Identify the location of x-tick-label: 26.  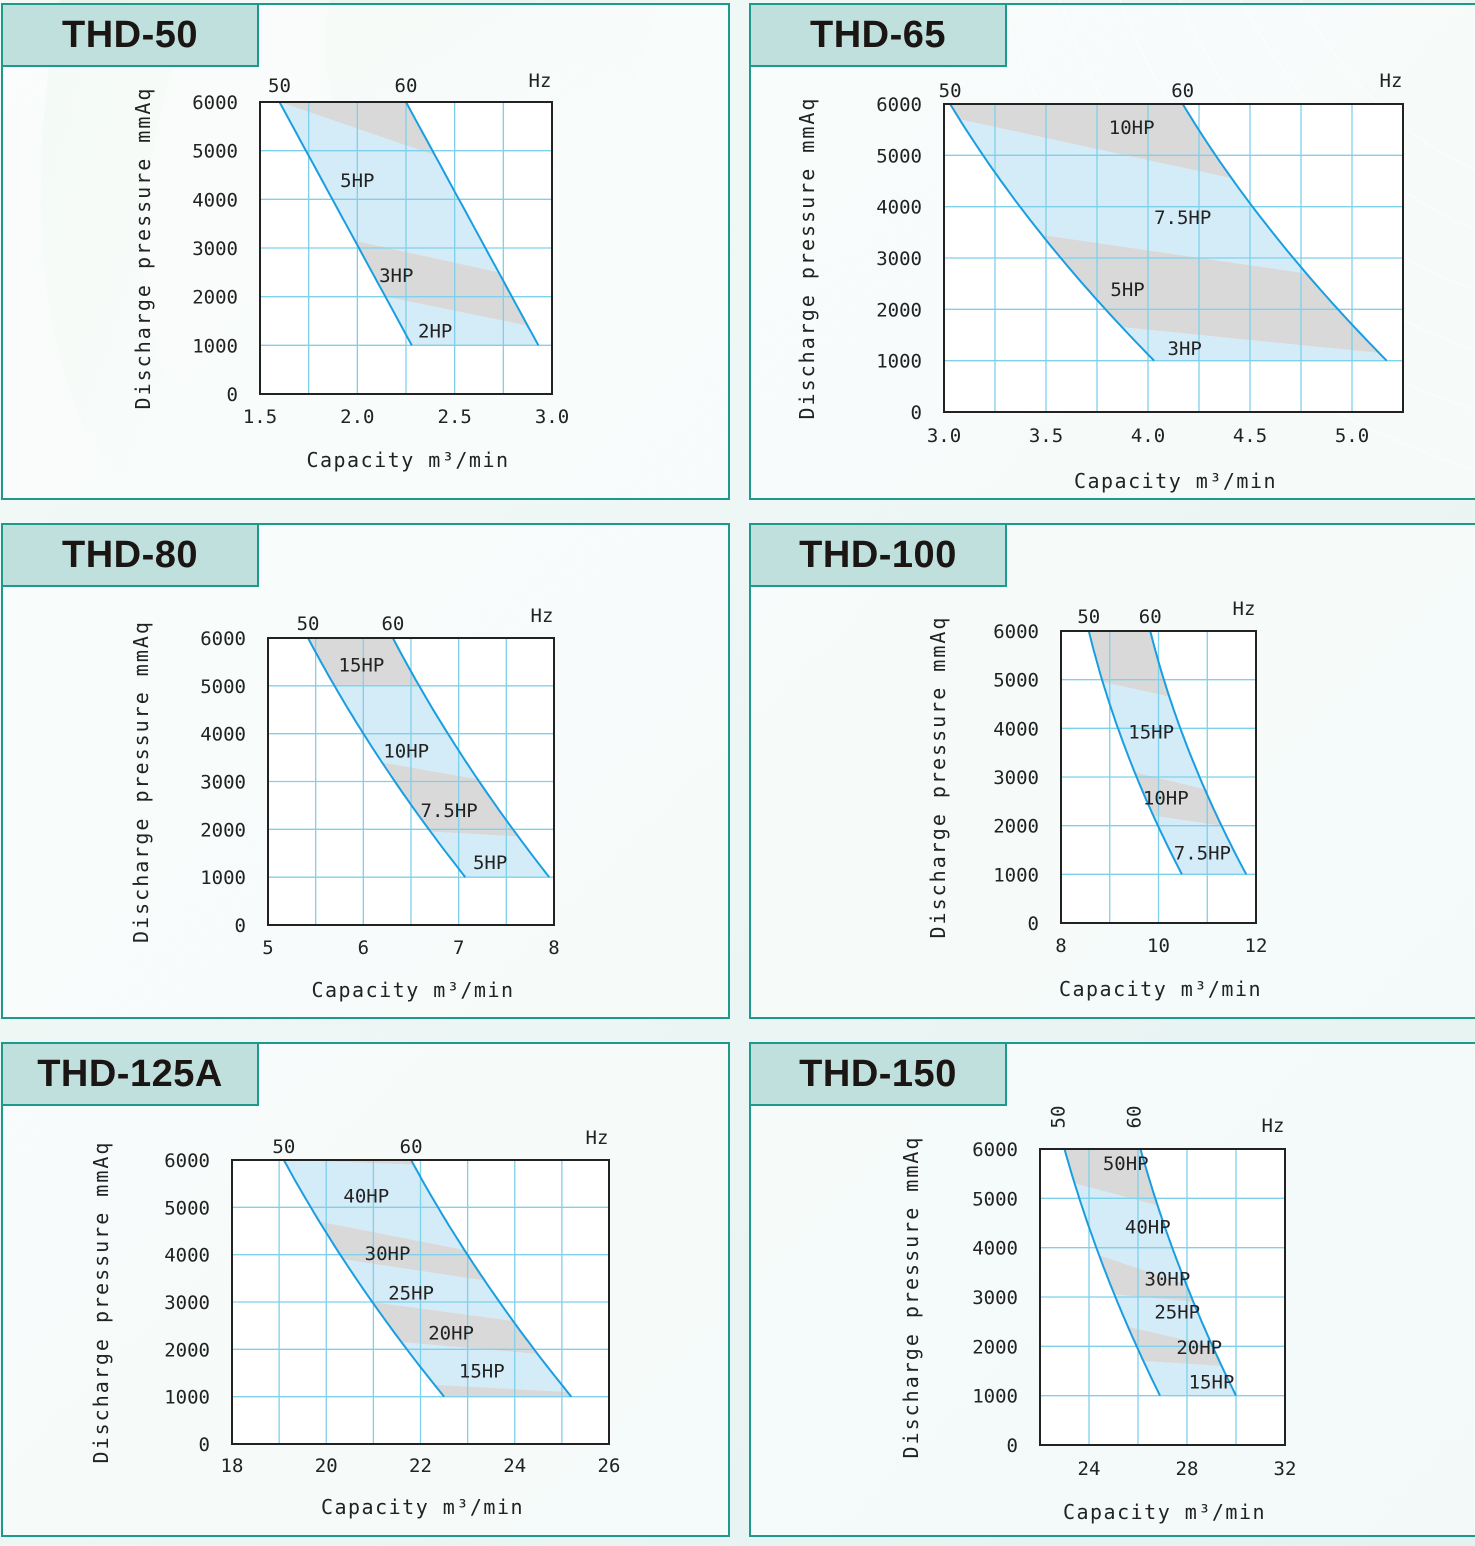
(609, 1466).